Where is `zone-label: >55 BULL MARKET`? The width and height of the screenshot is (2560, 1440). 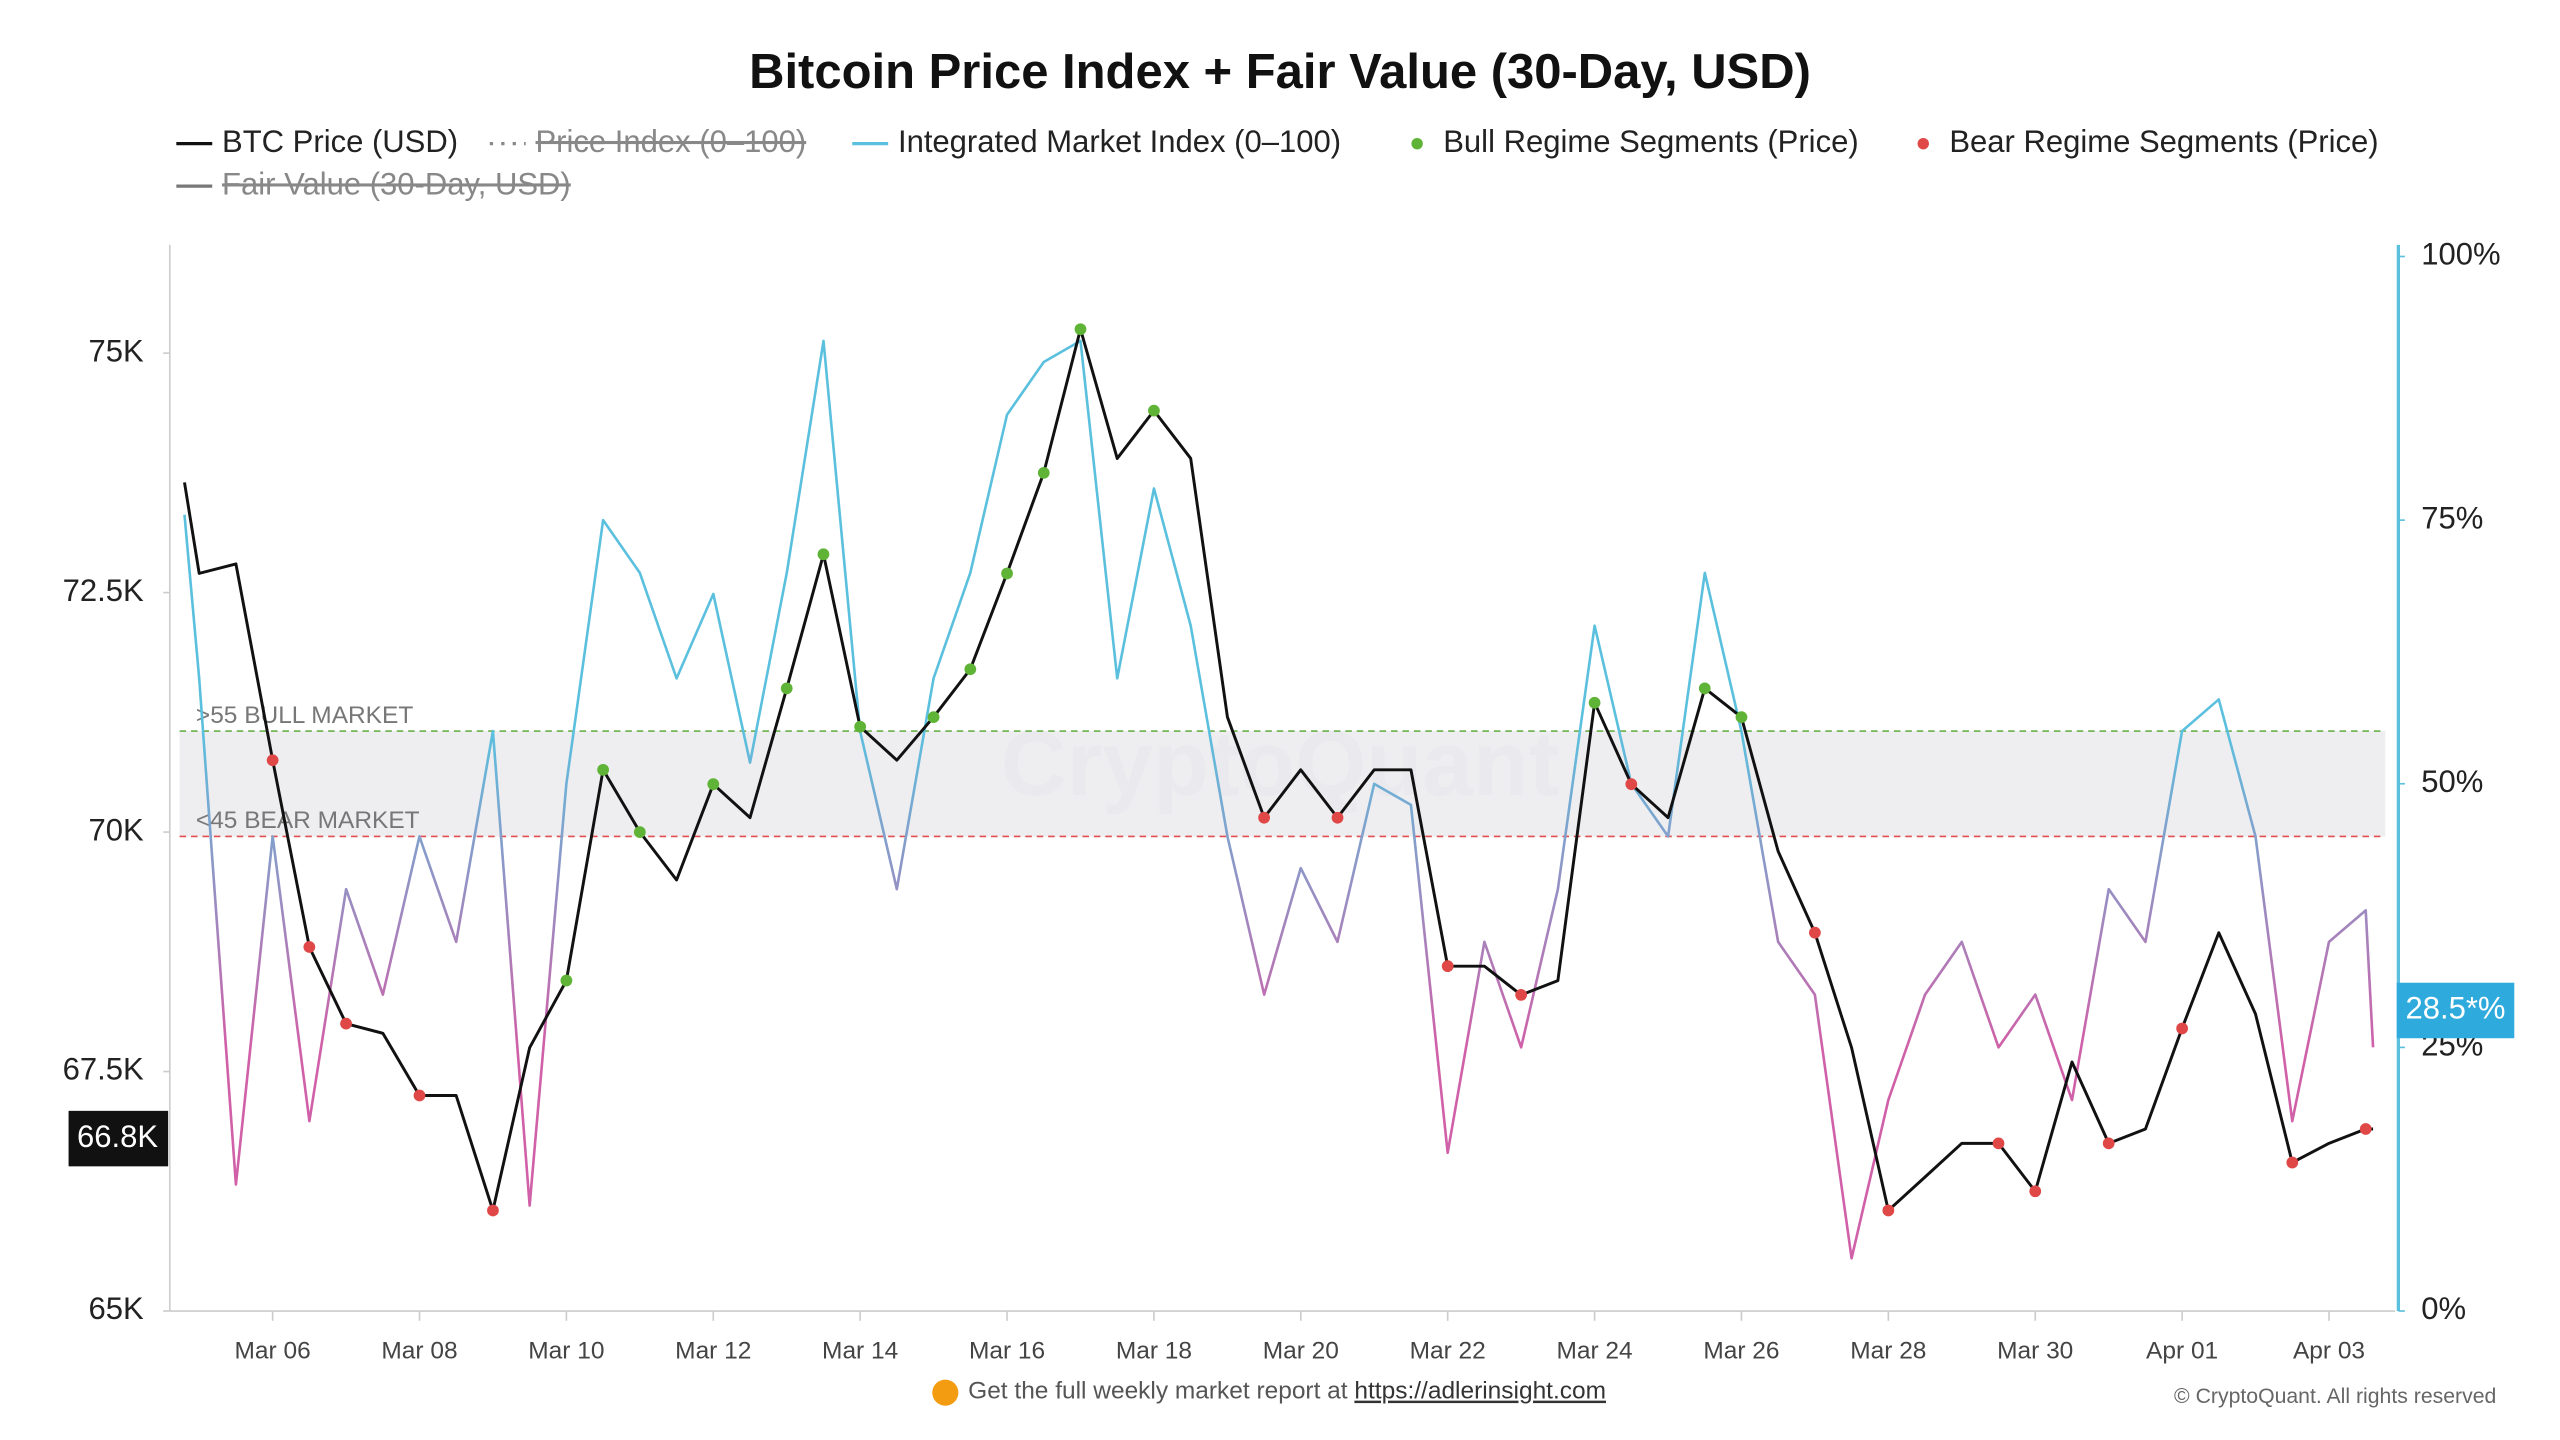
zone-label: >55 BULL MARKET is located at coordinates (304, 715).